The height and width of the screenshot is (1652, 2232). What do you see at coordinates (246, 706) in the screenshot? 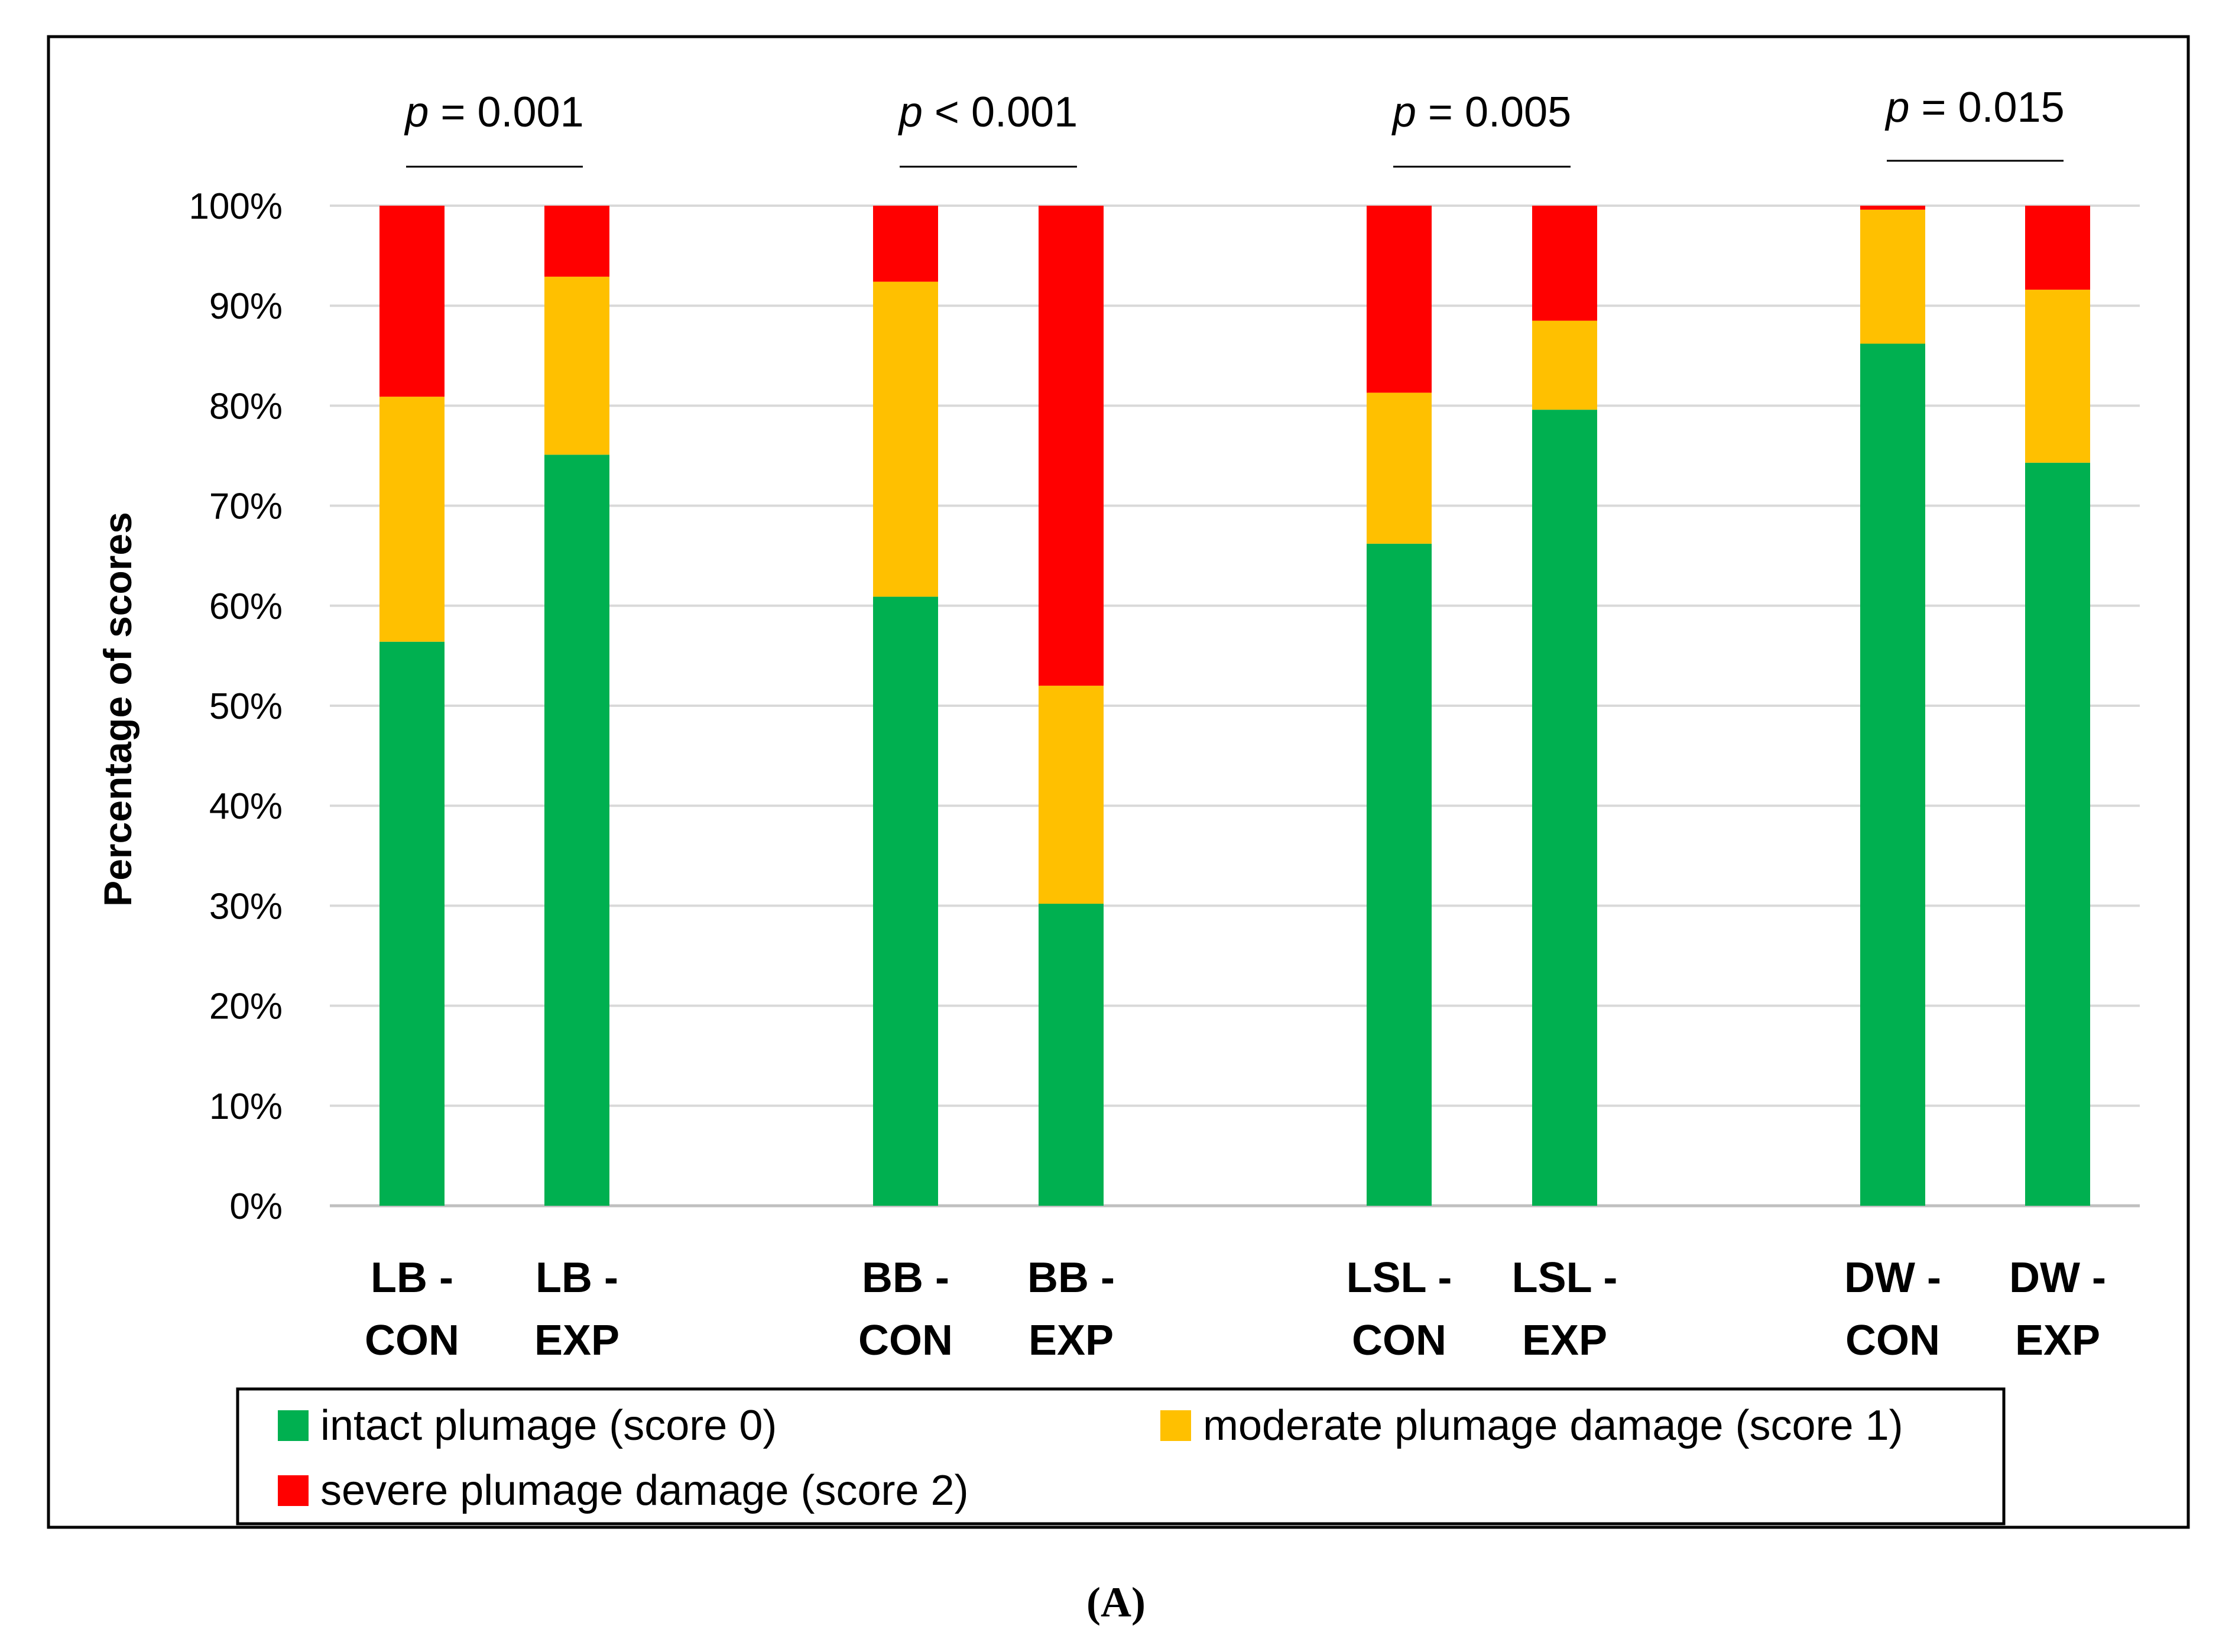
I see `y-tick-label: 50%` at bounding box center [246, 706].